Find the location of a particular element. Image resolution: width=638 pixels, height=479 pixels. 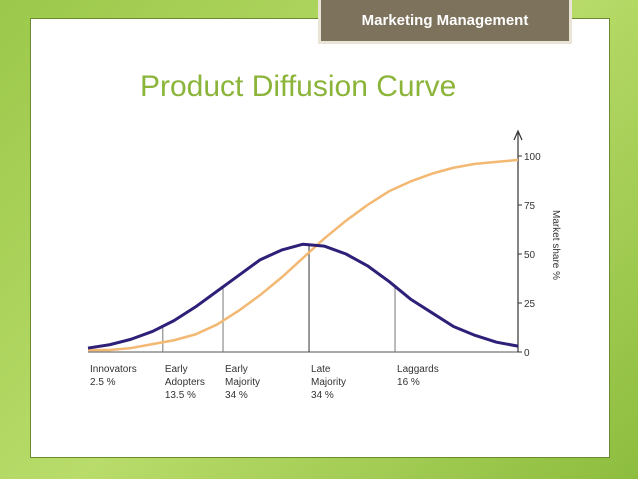

y-tick-label: 50 is located at coordinates (530, 255).